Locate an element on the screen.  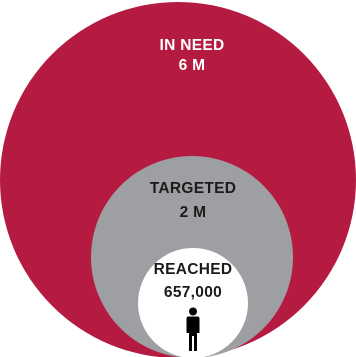
targeted-title: TARGETED is located at coordinates (193, 188).